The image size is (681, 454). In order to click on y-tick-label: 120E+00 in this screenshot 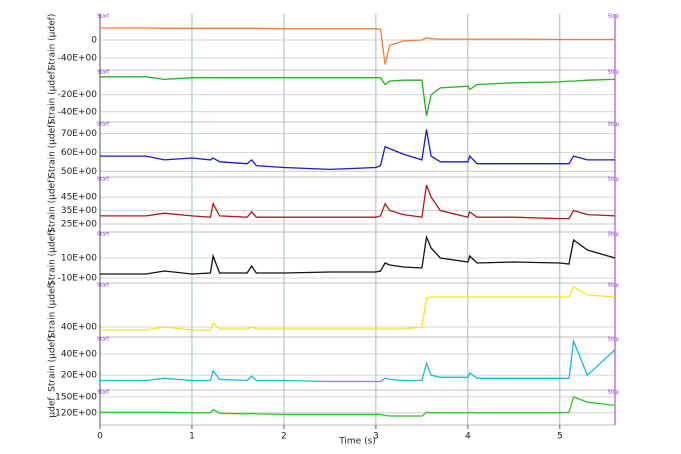, I will do `click(76, 413)`.